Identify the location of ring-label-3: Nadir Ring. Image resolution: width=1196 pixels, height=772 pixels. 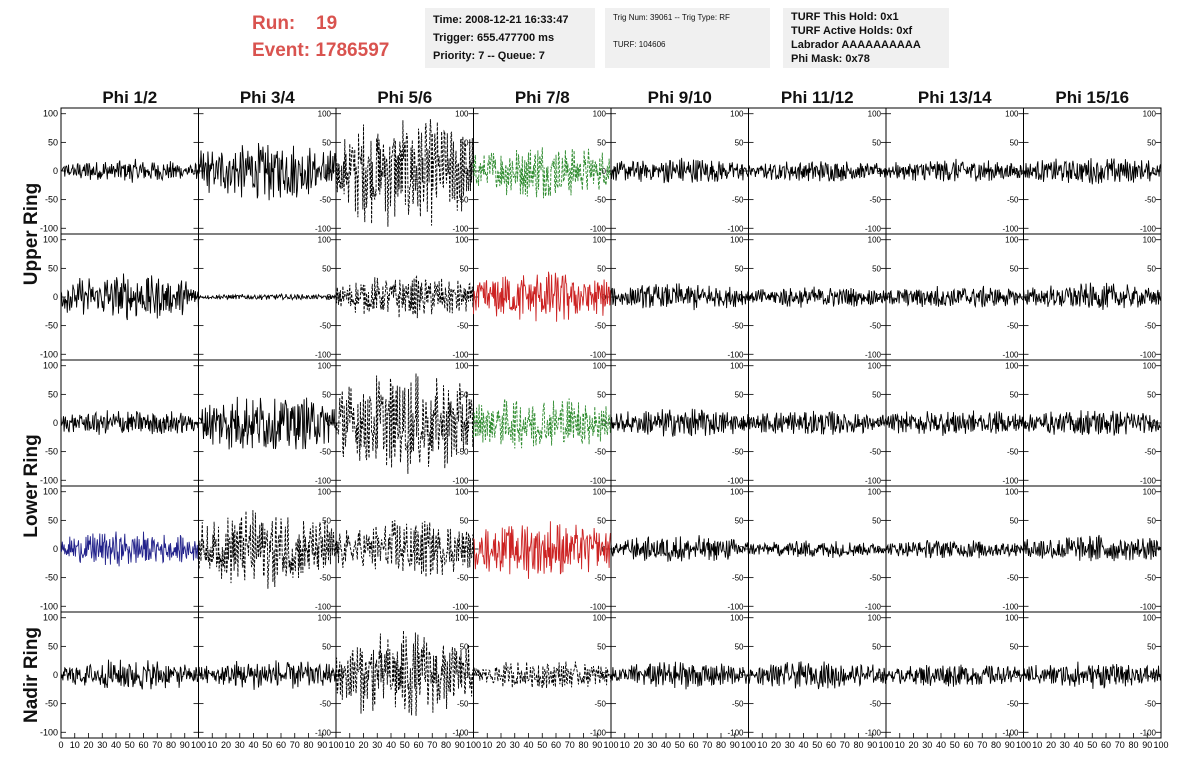
(31, 675).